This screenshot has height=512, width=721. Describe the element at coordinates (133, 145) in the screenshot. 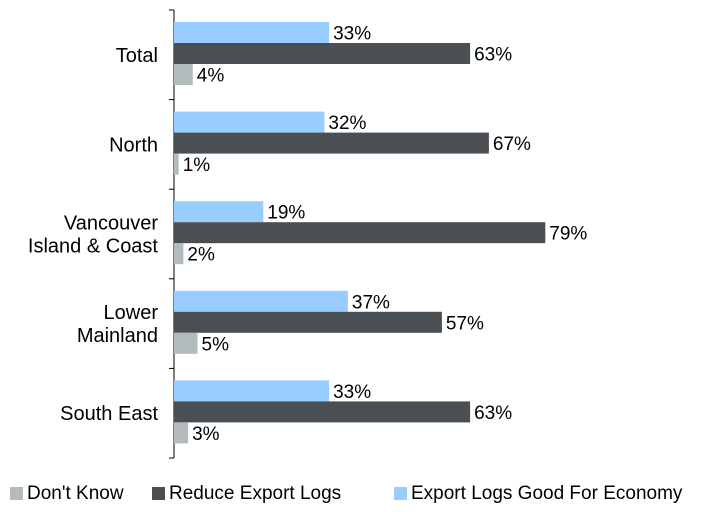

I see `category-label: North` at that location.